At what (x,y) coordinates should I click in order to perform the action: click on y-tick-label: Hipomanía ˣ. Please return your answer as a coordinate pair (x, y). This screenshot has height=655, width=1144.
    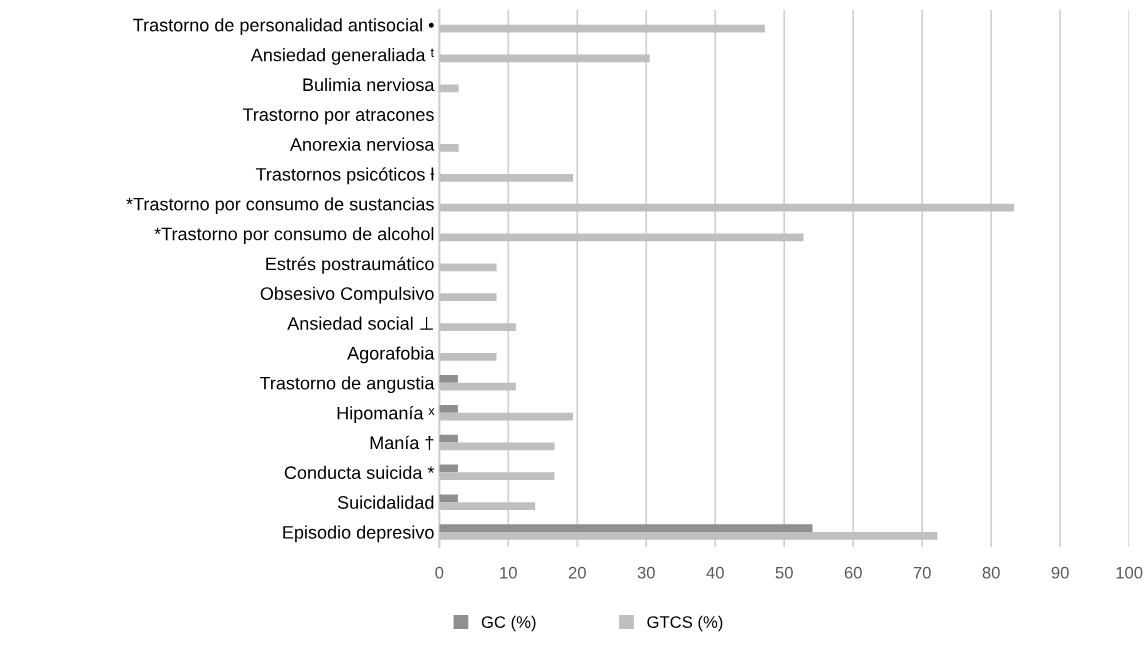
    Looking at the image, I should click on (386, 415).